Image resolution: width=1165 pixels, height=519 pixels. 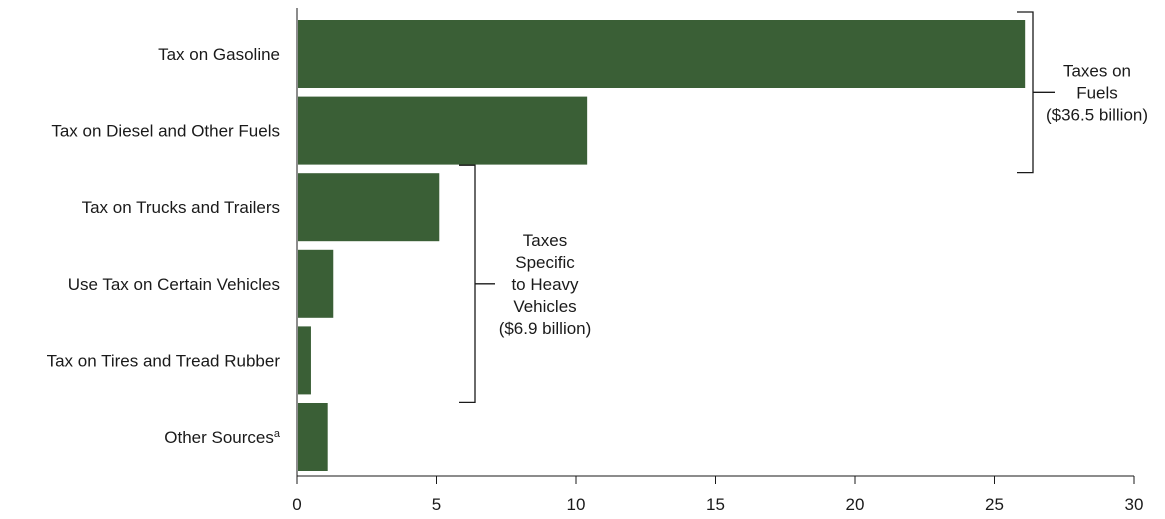 I want to click on x-tick-label: 5, so click(x=436, y=504).